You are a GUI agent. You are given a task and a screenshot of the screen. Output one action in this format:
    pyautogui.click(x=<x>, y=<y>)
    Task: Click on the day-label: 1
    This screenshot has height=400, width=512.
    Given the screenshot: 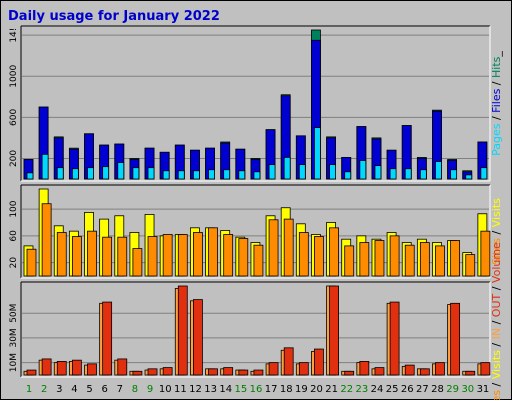 What is the action you would take?
    pyautogui.click(x=29, y=389)
    